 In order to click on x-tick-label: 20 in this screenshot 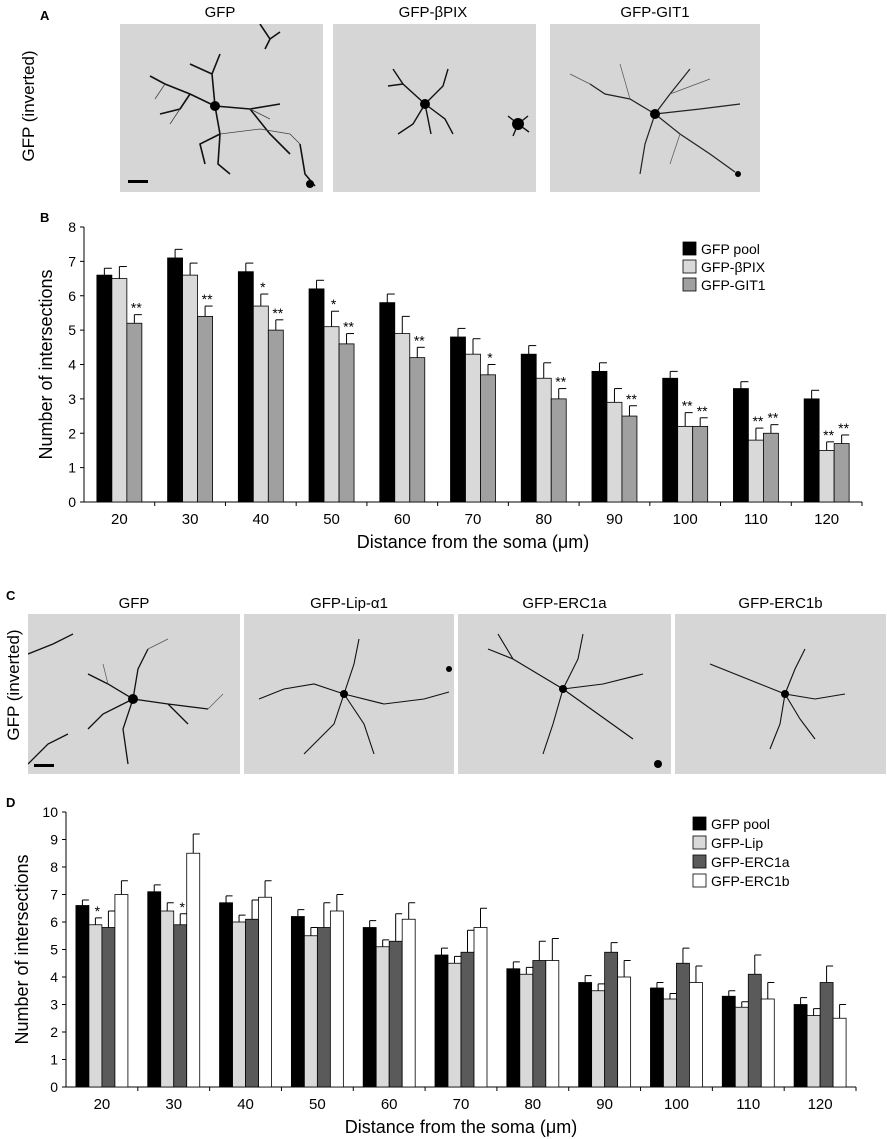, I will do `click(102, 1104)`.